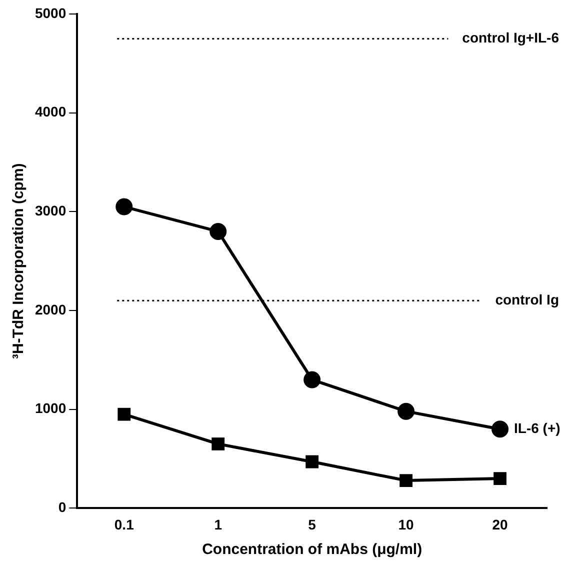  Describe the element at coordinates (406, 524) in the screenshot. I see `x-tick-label: 10` at that location.